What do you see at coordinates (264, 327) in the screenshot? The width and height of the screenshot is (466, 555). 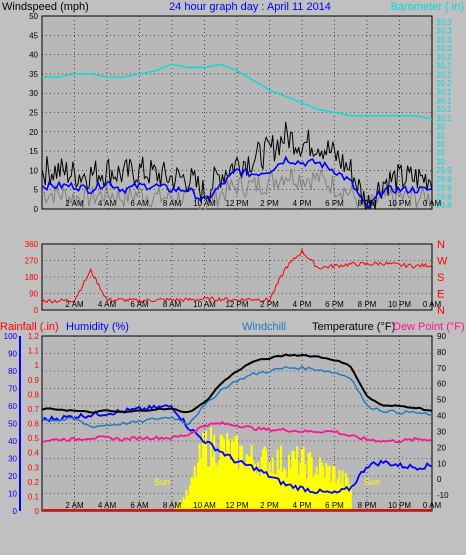 I see `windchill-axis-title: Windchill` at bounding box center [264, 327].